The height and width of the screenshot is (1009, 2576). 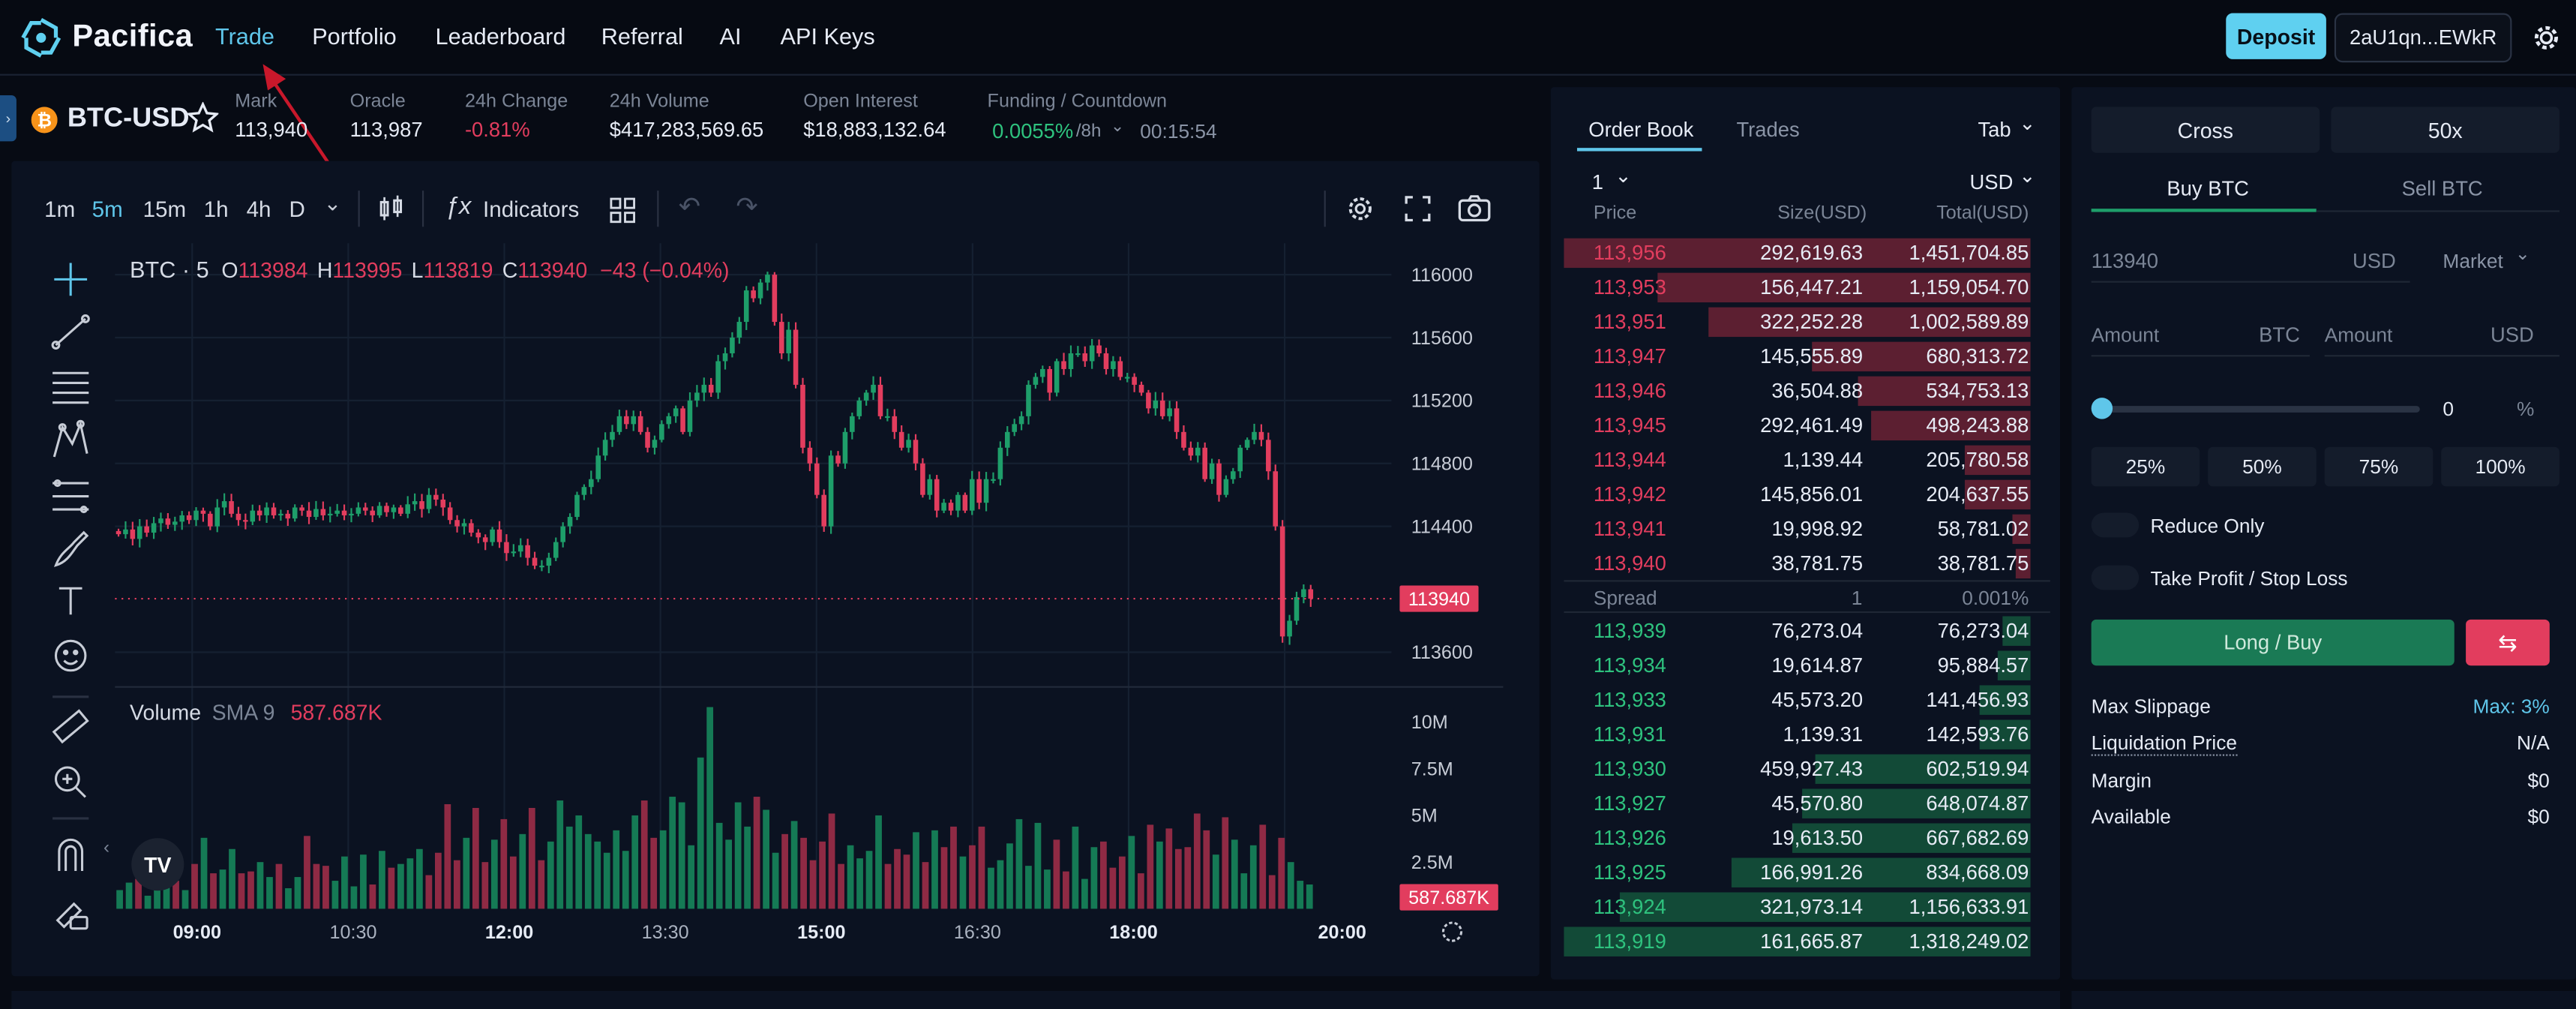 I want to click on settings-gear-icon, so click(x=2546, y=37).